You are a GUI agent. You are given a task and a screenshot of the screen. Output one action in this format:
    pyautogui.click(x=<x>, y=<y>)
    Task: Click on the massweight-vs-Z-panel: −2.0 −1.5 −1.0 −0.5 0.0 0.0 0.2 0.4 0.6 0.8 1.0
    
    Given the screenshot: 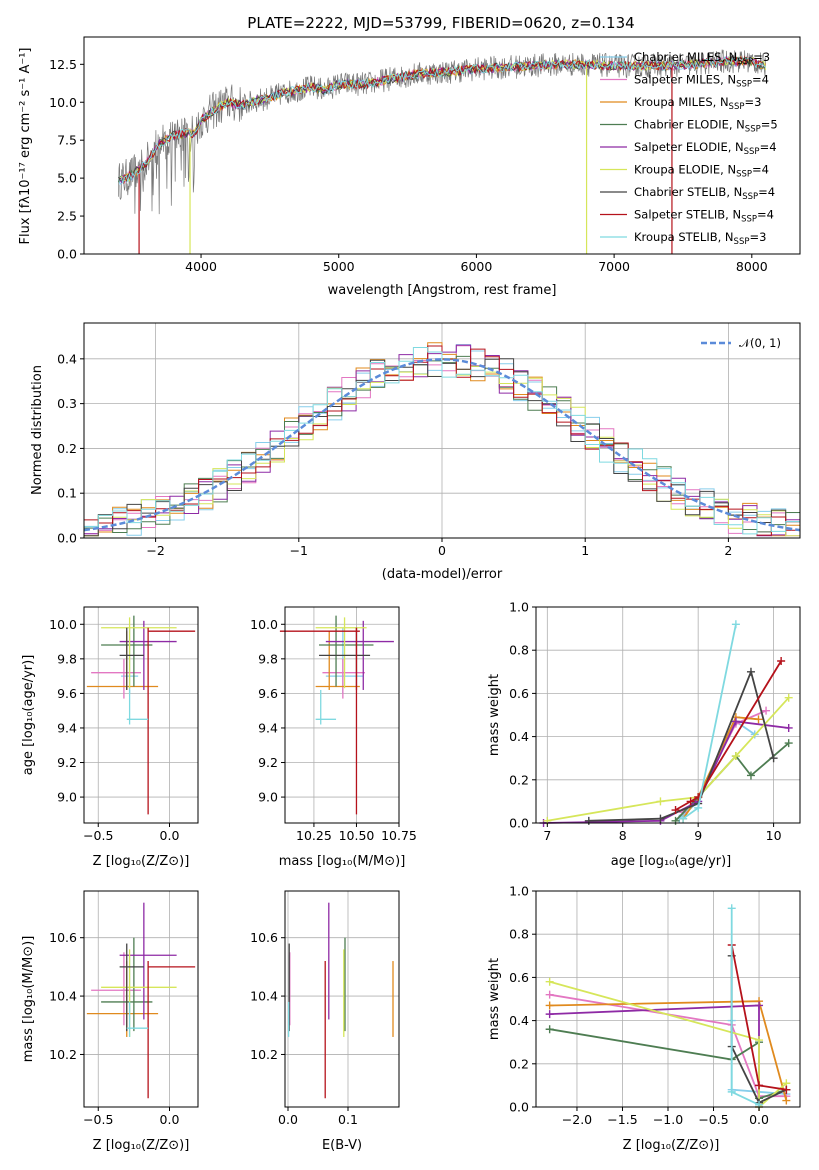 What is the action you would take?
    pyautogui.click(x=655, y=1005)
    